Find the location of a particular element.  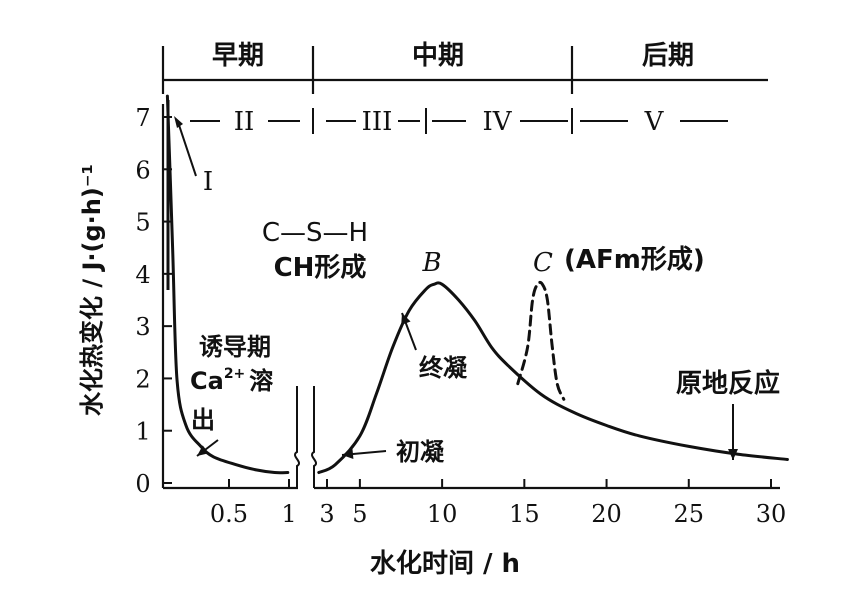

annotation-ca-dissolution: Ca2+ 溶 is located at coordinates (231, 380).